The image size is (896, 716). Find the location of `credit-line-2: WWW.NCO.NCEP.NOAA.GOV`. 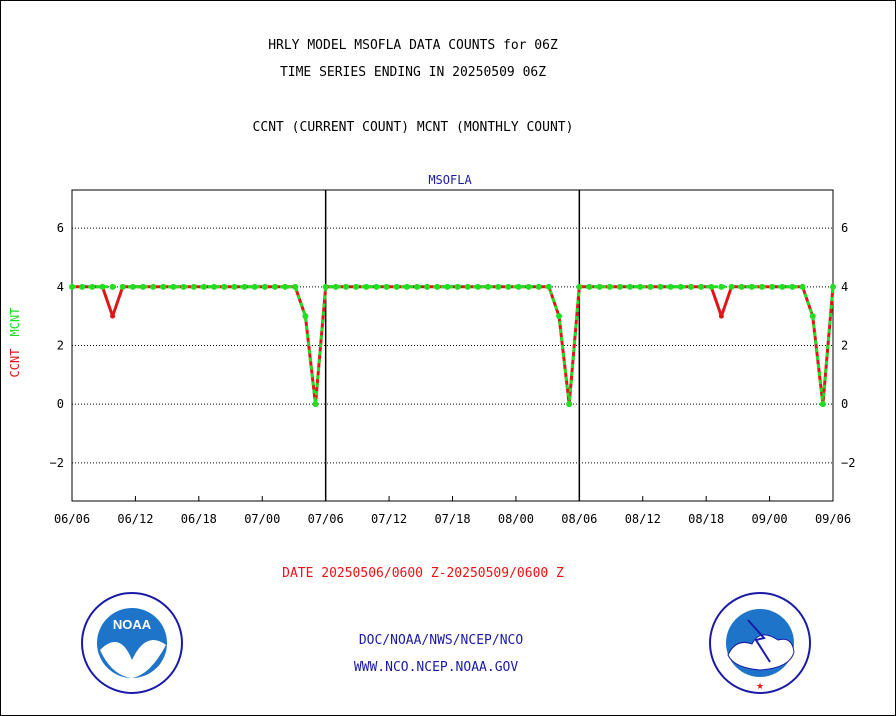

credit-line-2: WWW.NCO.NCEP.NOAA.GOV is located at coordinates (436, 667).